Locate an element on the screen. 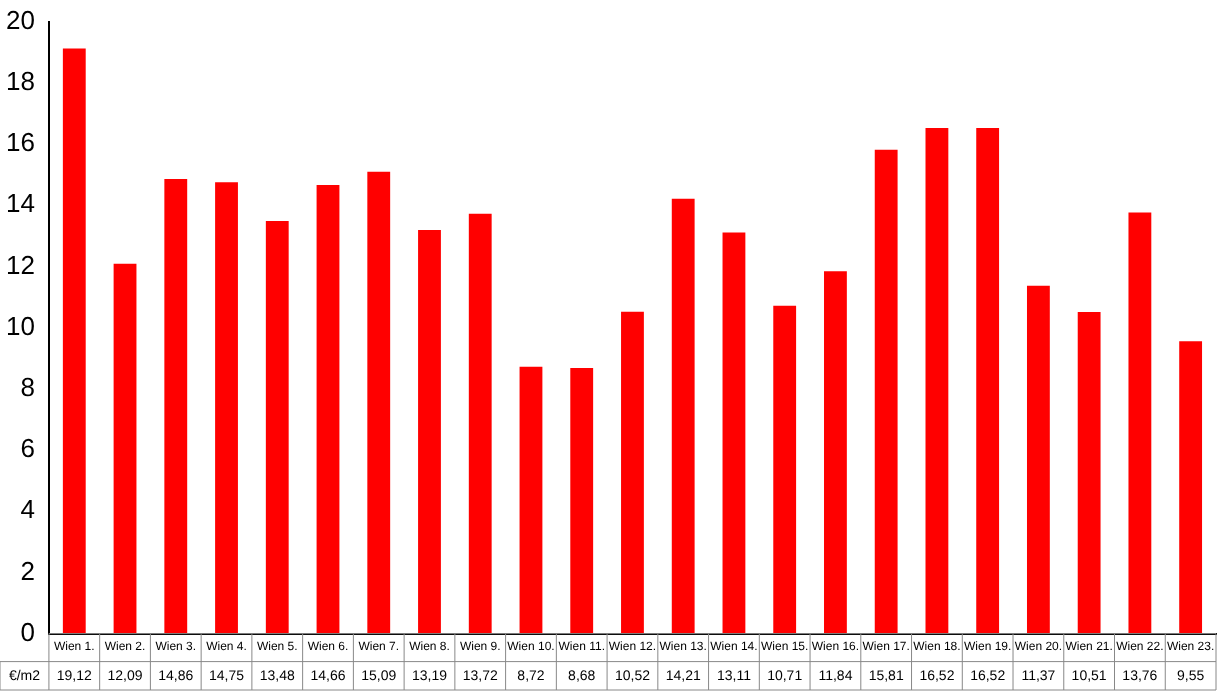 The image size is (1232, 692). y-tick-label: 20 is located at coordinates (20, 19).